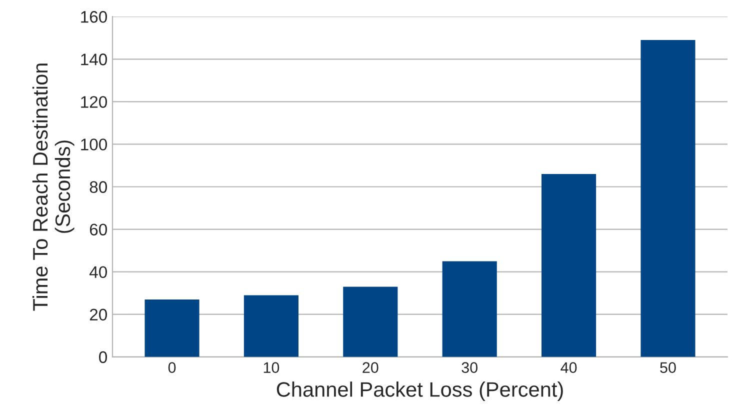 This screenshot has height=415, width=750. I want to click on y-tick-label: 140, so click(94, 60).